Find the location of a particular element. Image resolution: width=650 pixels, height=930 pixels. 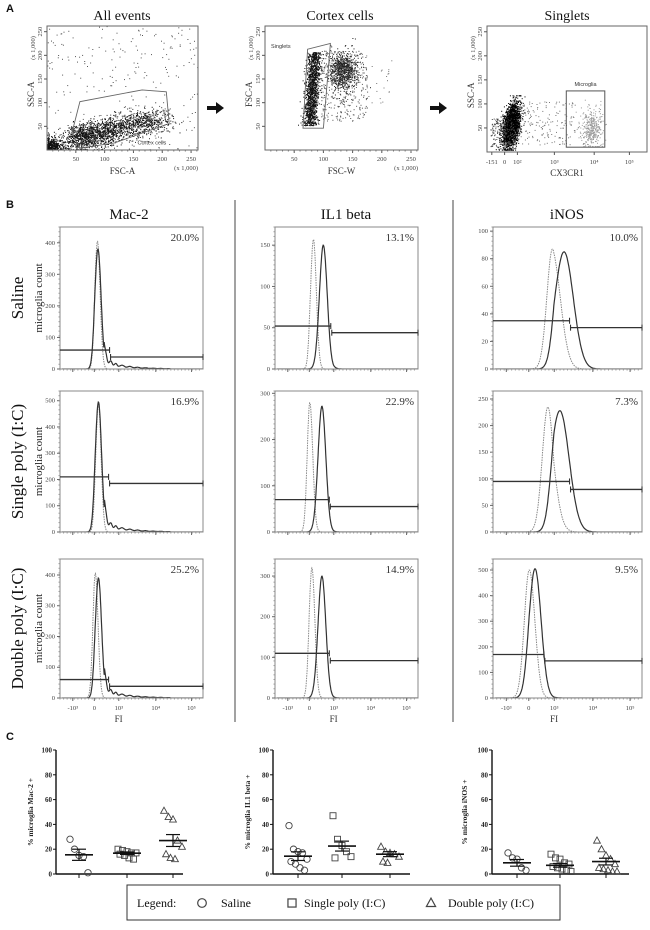

event-dots is located at coordinates (122, 88).